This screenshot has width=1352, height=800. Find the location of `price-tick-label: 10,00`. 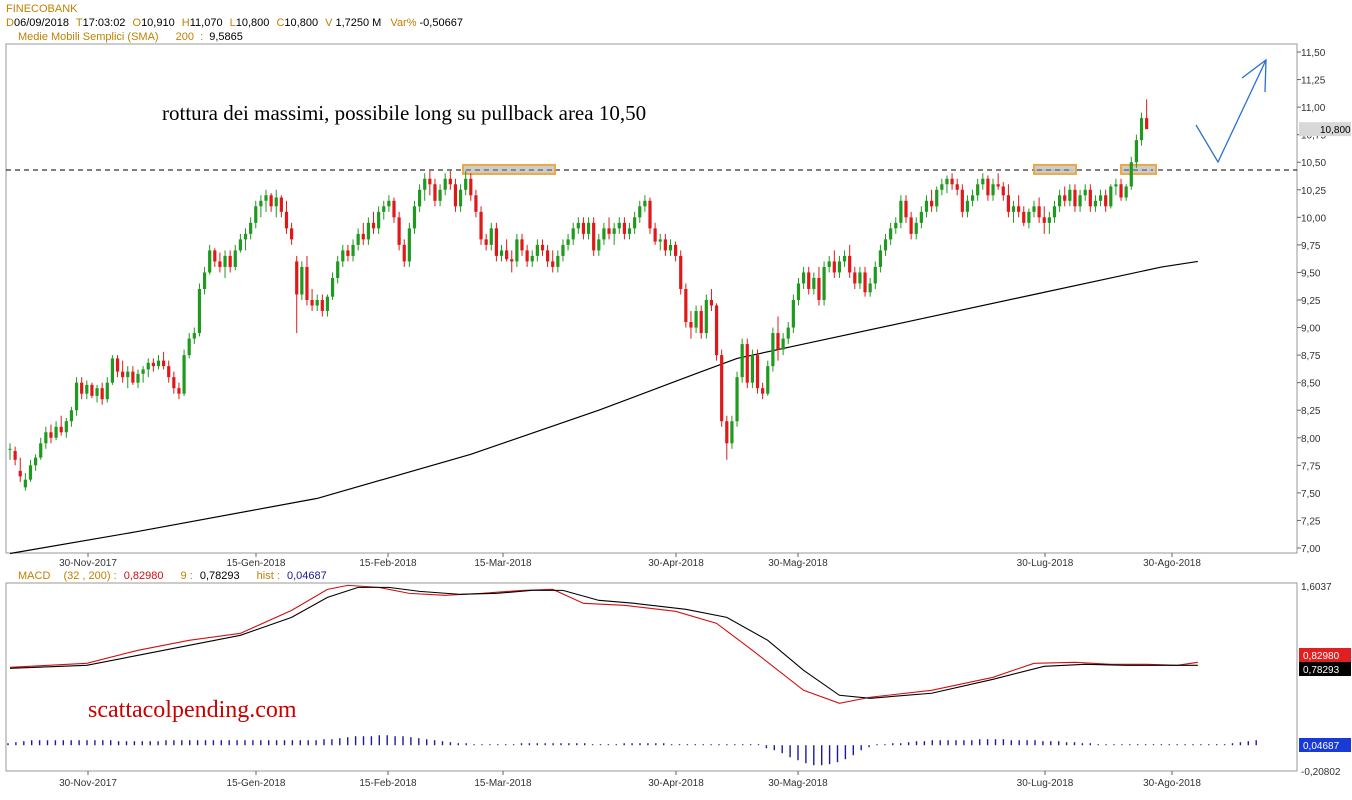

price-tick-label: 10,00 is located at coordinates (1313, 218).